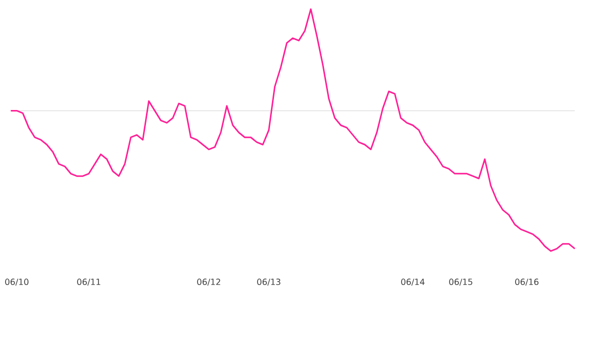  I want to click on x-tick-label: 06/13, so click(268, 282).